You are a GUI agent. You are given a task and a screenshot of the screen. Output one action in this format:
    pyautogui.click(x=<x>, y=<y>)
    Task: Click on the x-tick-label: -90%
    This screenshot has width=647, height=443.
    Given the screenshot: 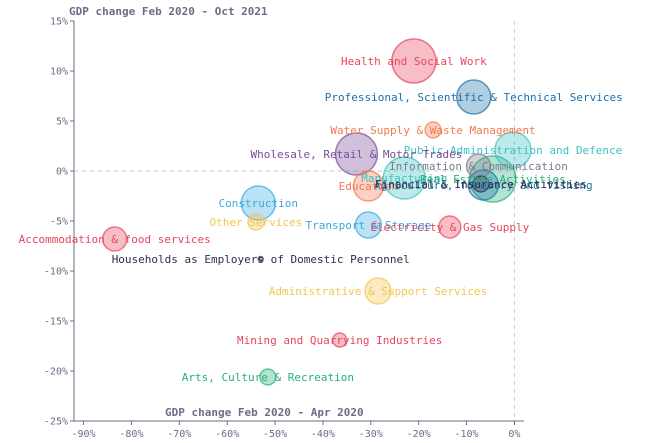 What is the action you would take?
    pyautogui.click(x=84, y=434)
    